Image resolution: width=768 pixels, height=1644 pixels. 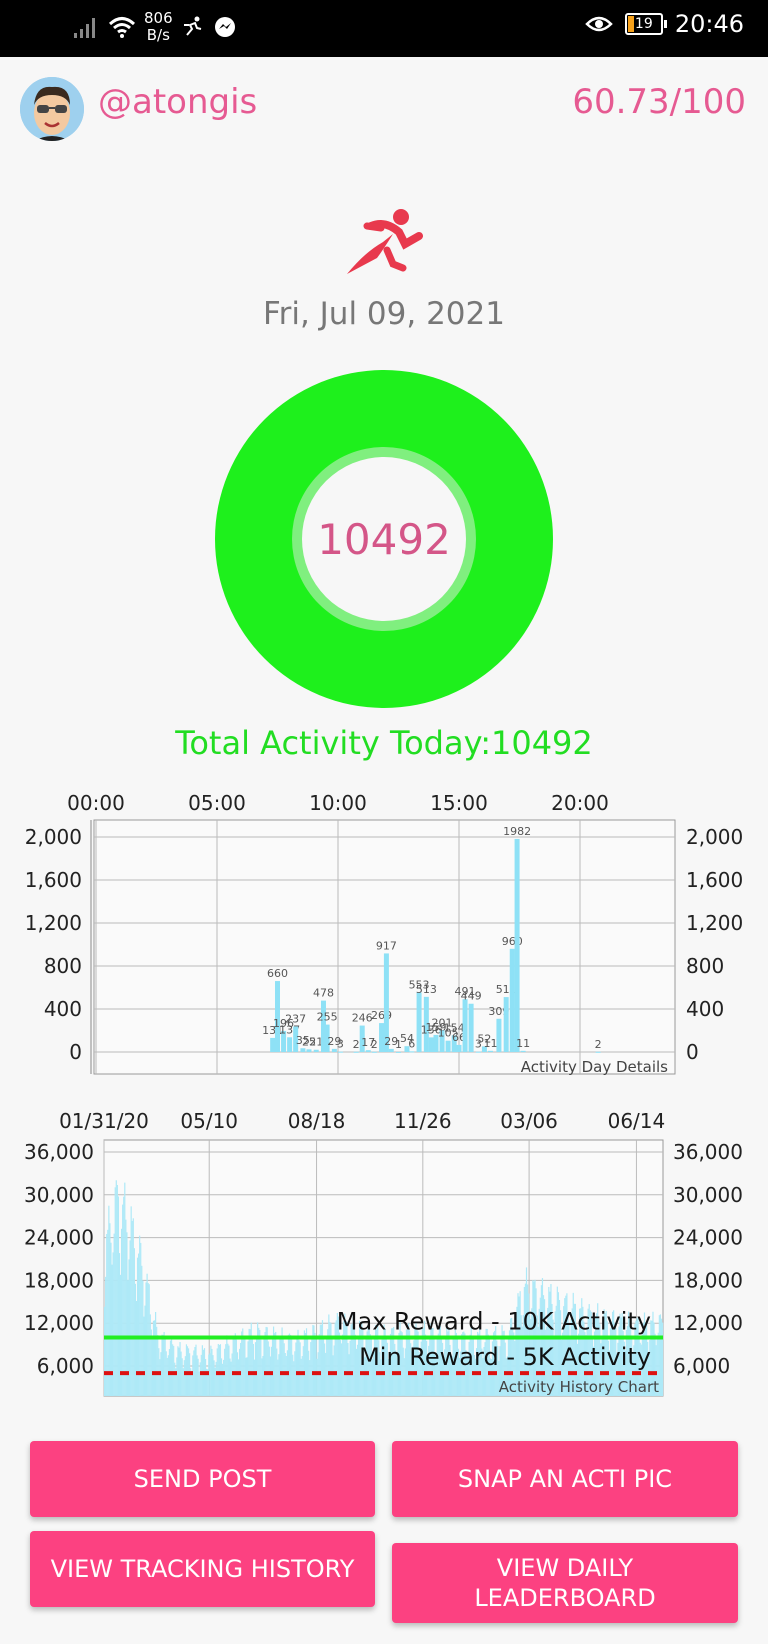 I want to click on avatar, so click(x=52, y=109).